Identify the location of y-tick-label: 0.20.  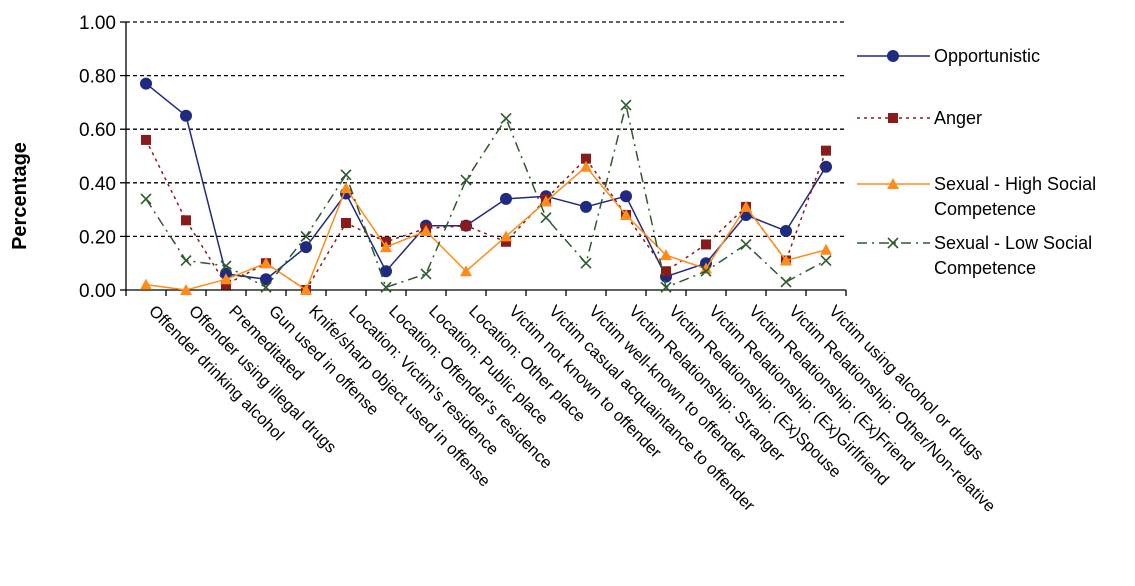
(97, 237).